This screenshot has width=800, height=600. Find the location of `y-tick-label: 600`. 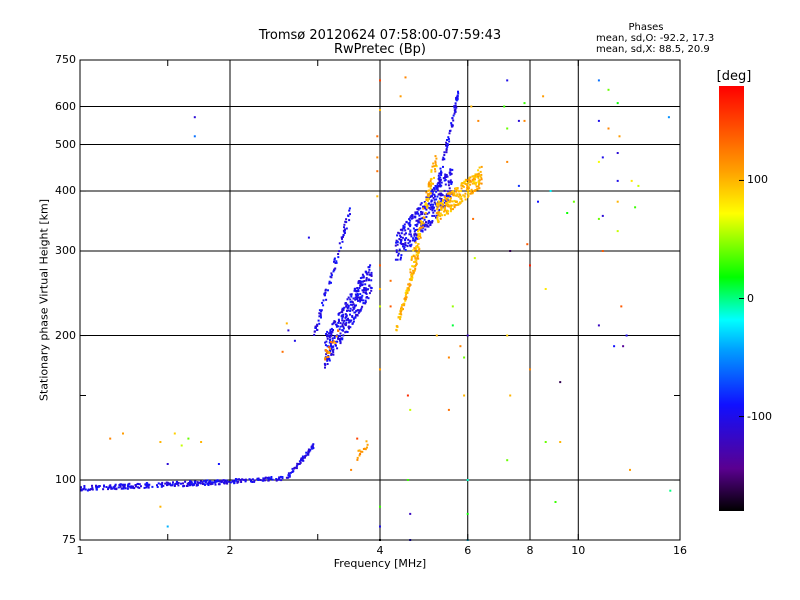

y-tick-label: 600 is located at coordinates (65, 106).